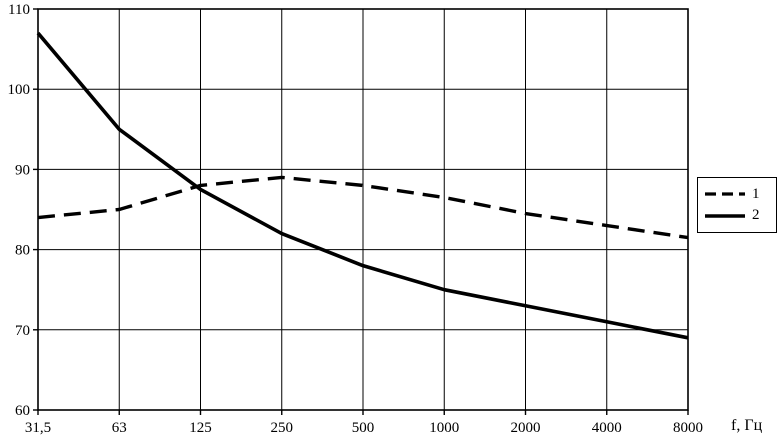 Image resolution: width=781 pixels, height=445 pixels. What do you see at coordinates (22, 411) in the screenshot?
I see `y-tick-label: 60` at bounding box center [22, 411].